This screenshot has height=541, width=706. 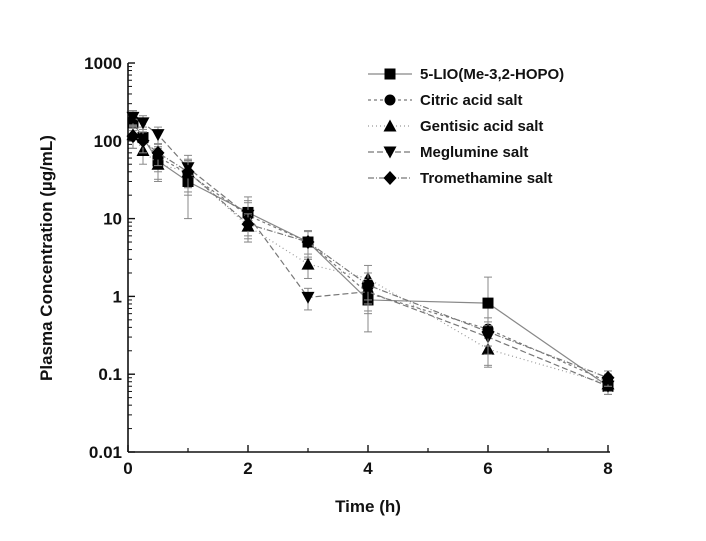 I want to click on x-axis: 0 2 4 6 8, so click(x=368, y=461).